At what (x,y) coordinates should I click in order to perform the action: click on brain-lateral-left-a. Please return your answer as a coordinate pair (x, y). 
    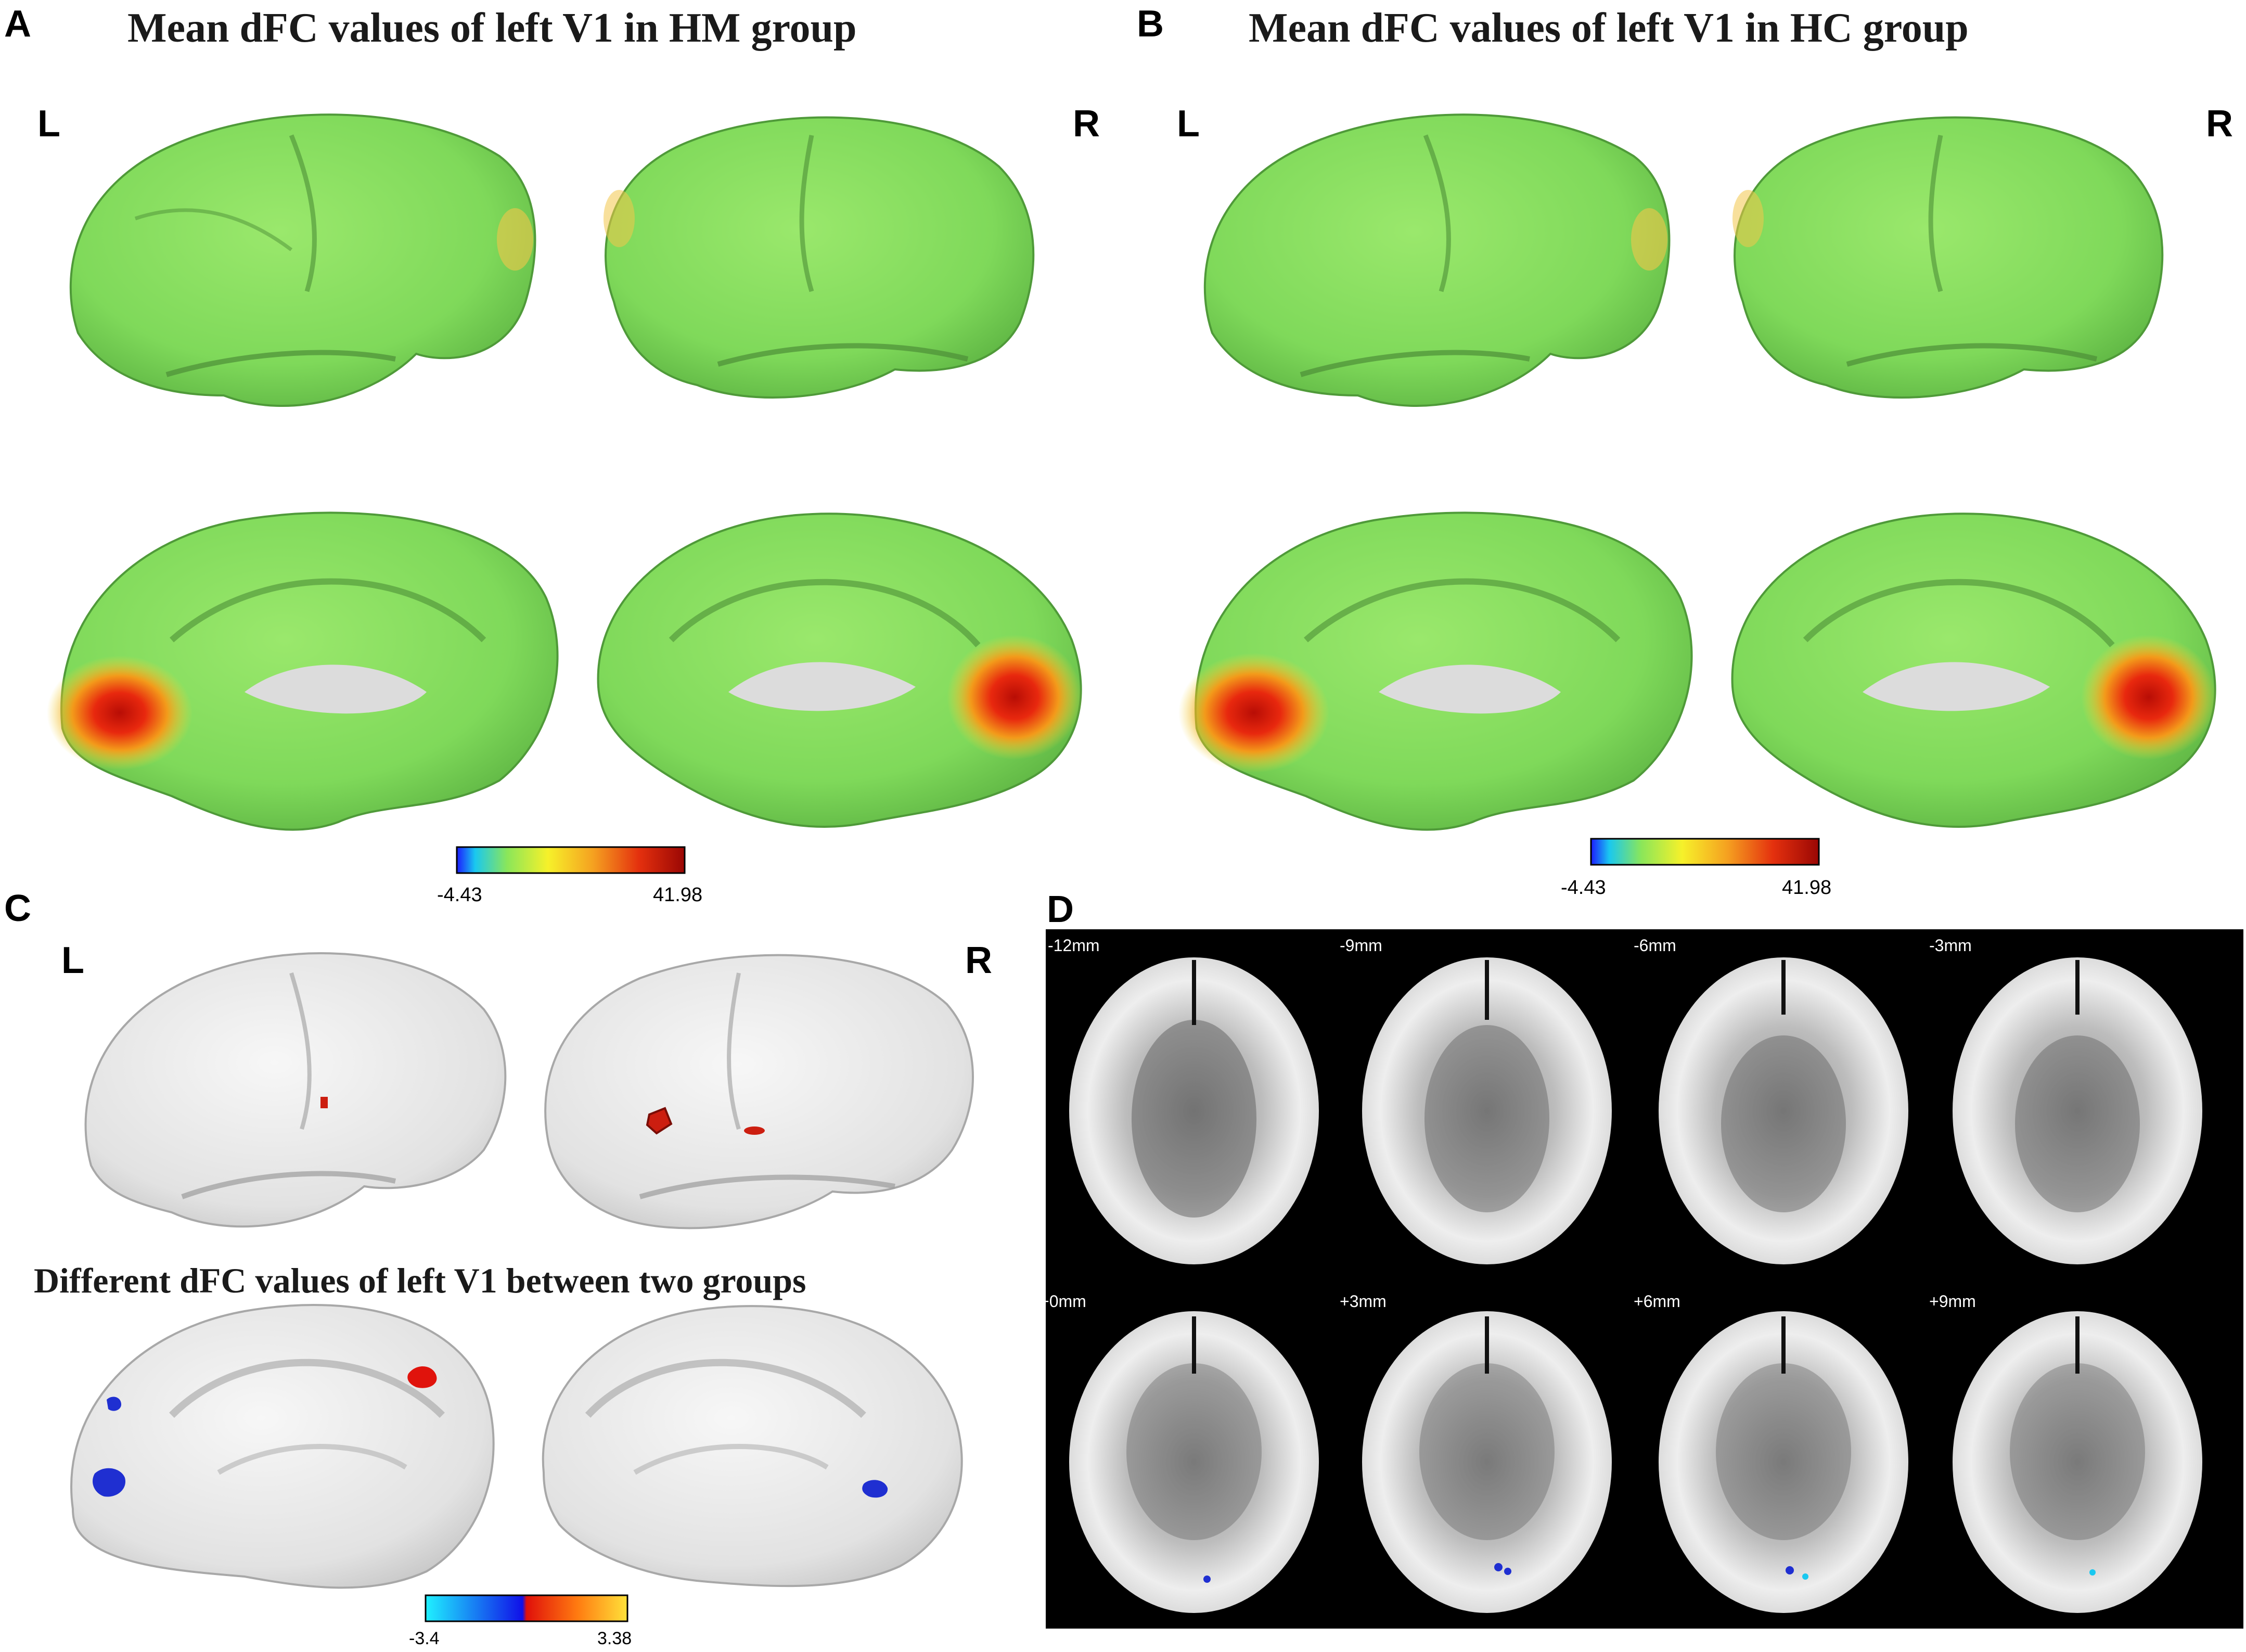
    Looking at the image, I should click on (302, 260).